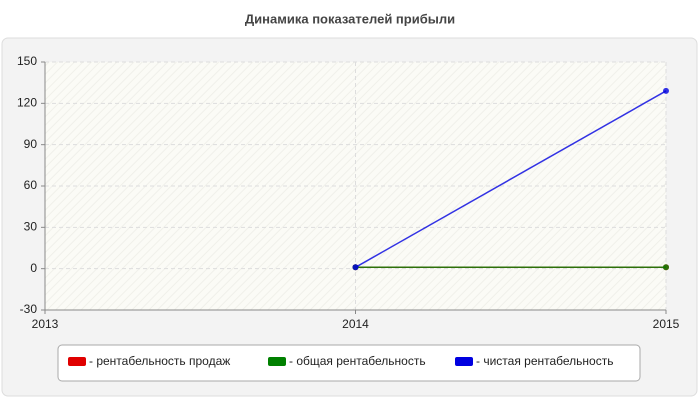 The height and width of the screenshot is (405, 700). Describe the element at coordinates (45, 324) in the screenshot. I see `x-tick-label: 2013` at that location.